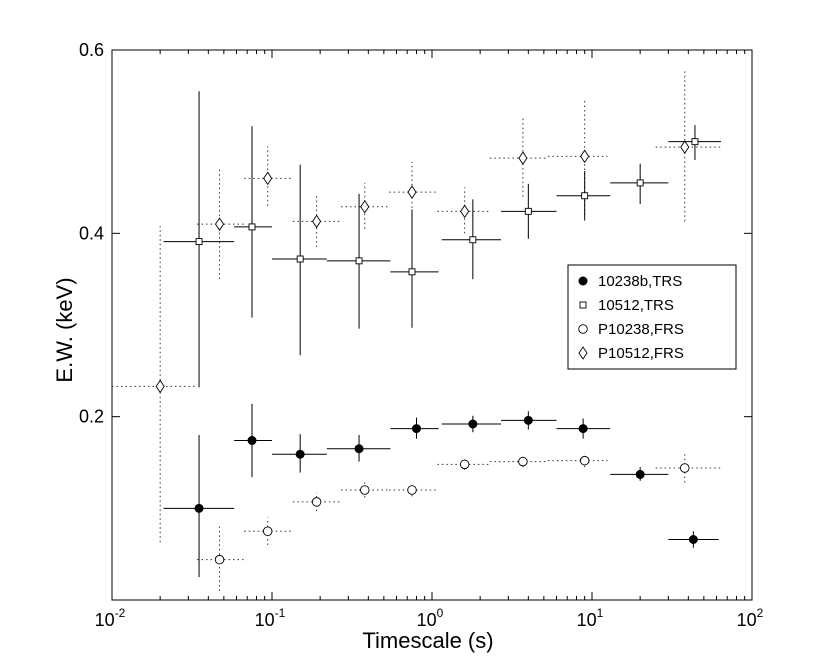  I want to click on y-tick-label: 0.6, so click(91, 50).